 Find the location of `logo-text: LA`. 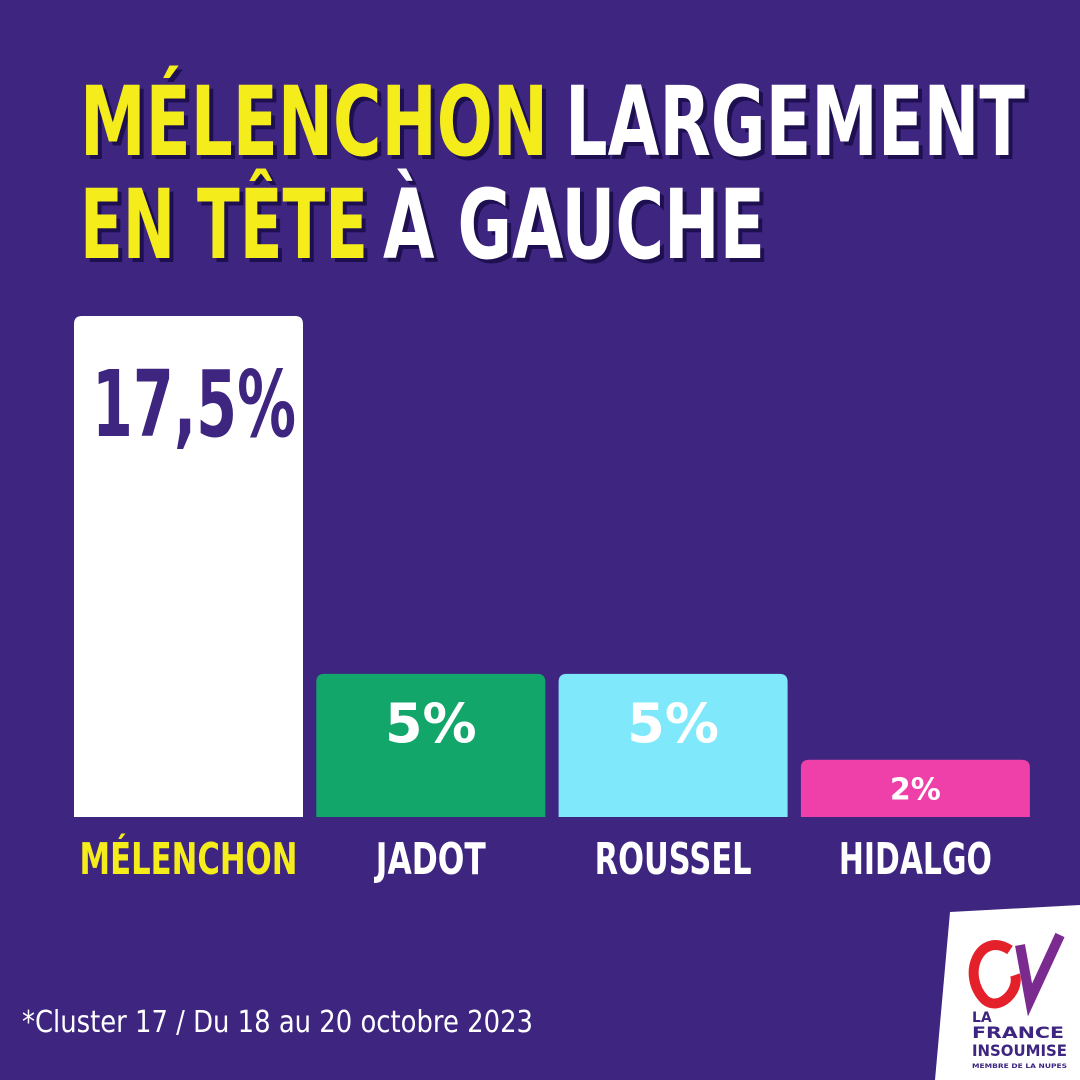

logo-text: LA is located at coordinates (982, 1018).